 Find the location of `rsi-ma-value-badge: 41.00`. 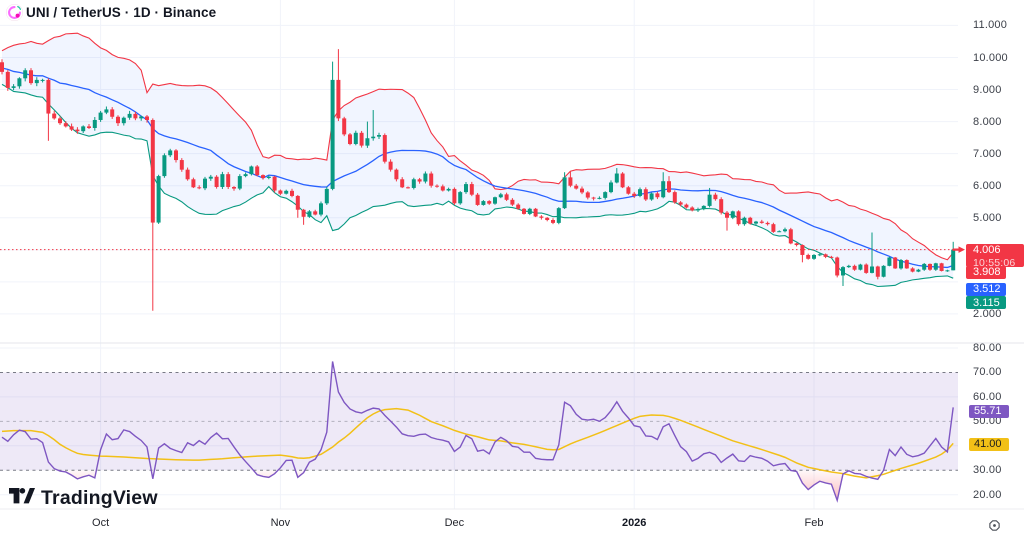

rsi-ma-value-badge: 41.00 is located at coordinates (989, 444).